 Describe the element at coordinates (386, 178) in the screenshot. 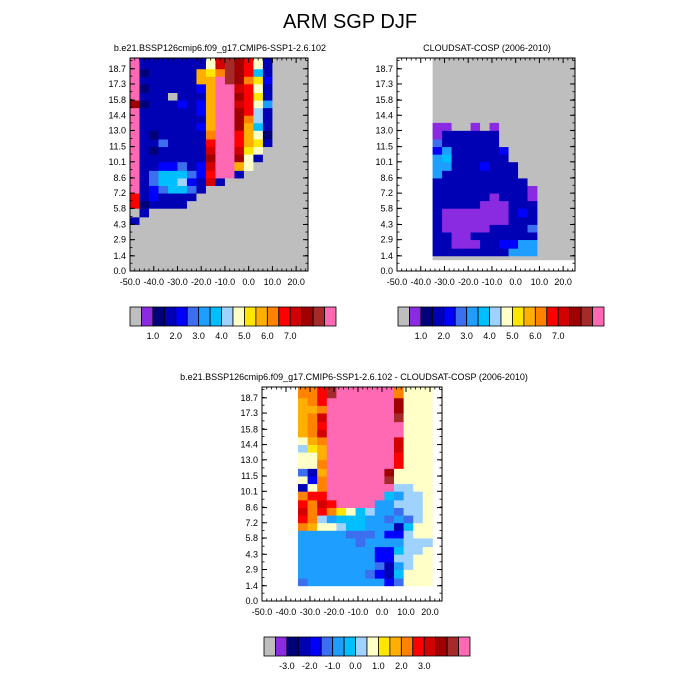

I see `y-tick-label: 8.6` at that location.